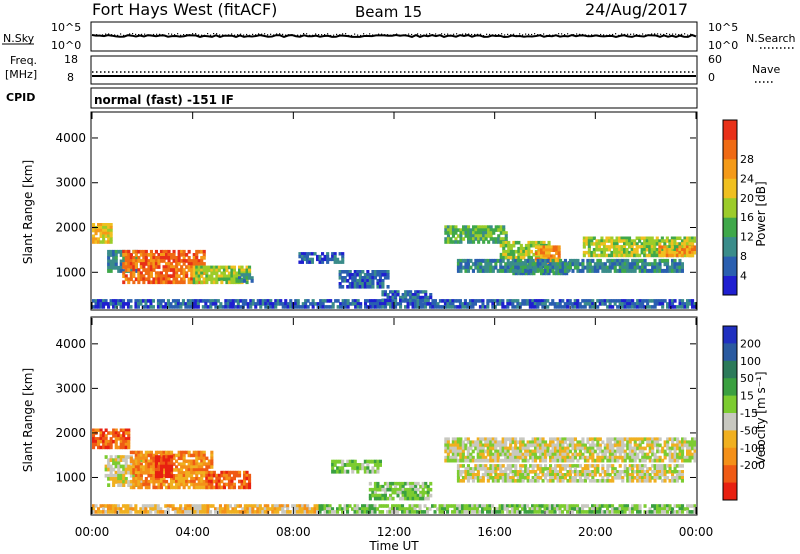 The image size is (800, 554). What do you see at coordinates (356, 466) in the screenshot?
I see `data-patch` at bounding box center [356, 466].